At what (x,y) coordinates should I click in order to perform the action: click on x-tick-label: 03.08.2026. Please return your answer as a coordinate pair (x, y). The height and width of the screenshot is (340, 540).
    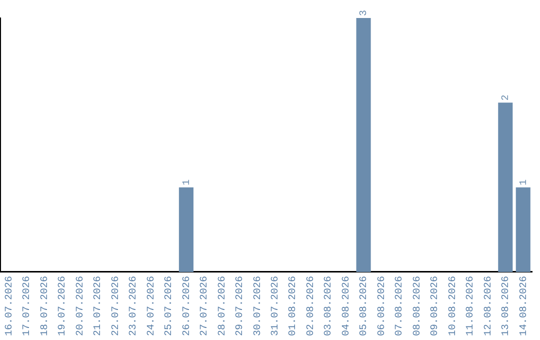
    Looking at the image, I should click on (329, 306).